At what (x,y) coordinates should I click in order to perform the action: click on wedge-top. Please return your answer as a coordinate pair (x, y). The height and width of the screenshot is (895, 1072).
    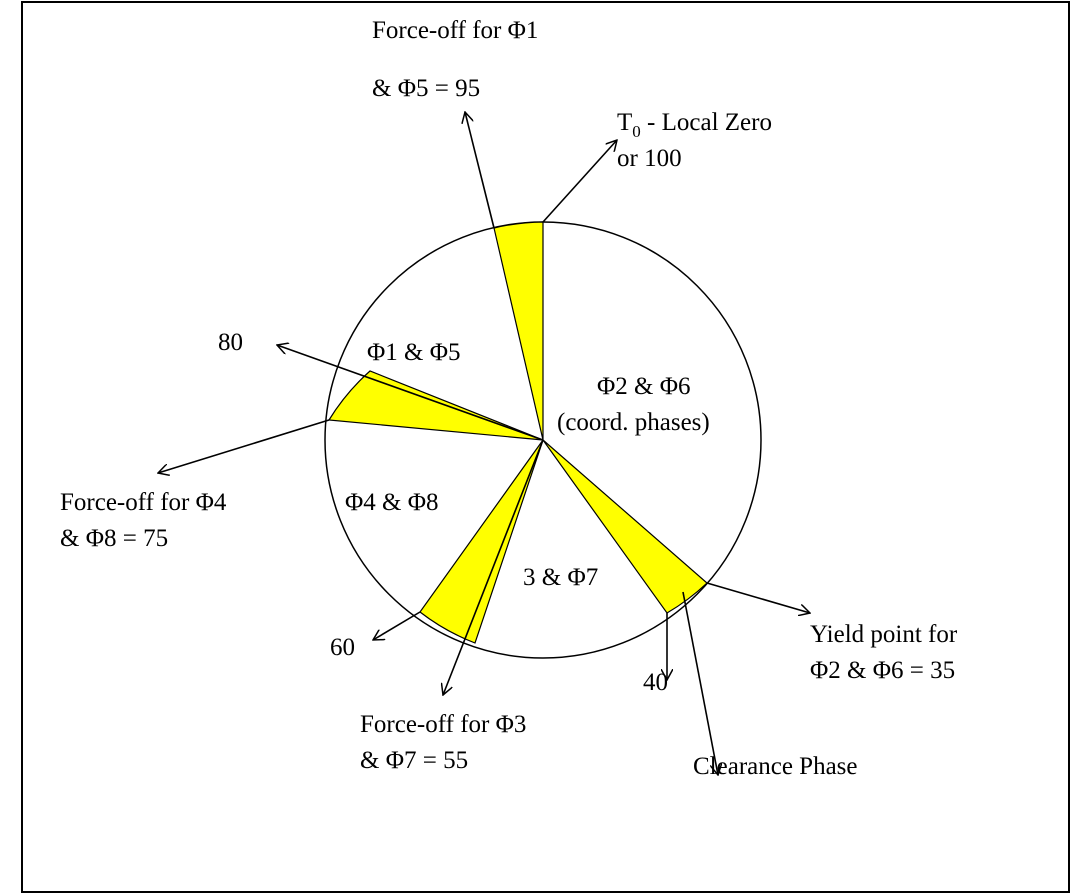
    Looking at the image, I should click on (518, 331).